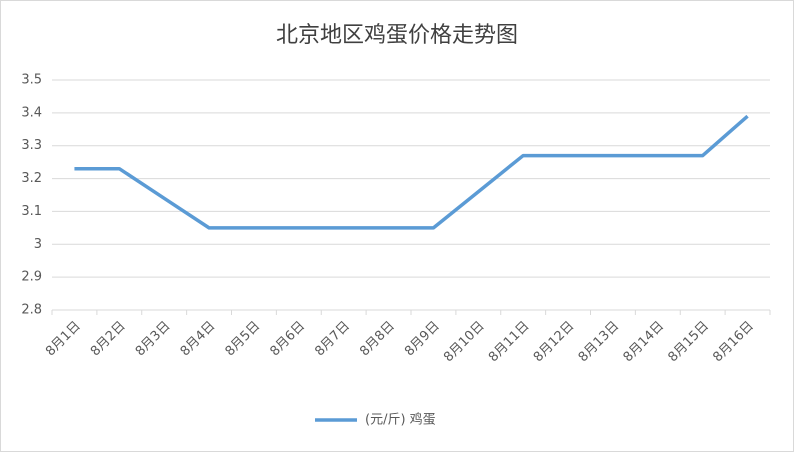  Describe the element at coordinates (31, 112) in the screenshot. I see `y-tick-label: 3.4` at that location.